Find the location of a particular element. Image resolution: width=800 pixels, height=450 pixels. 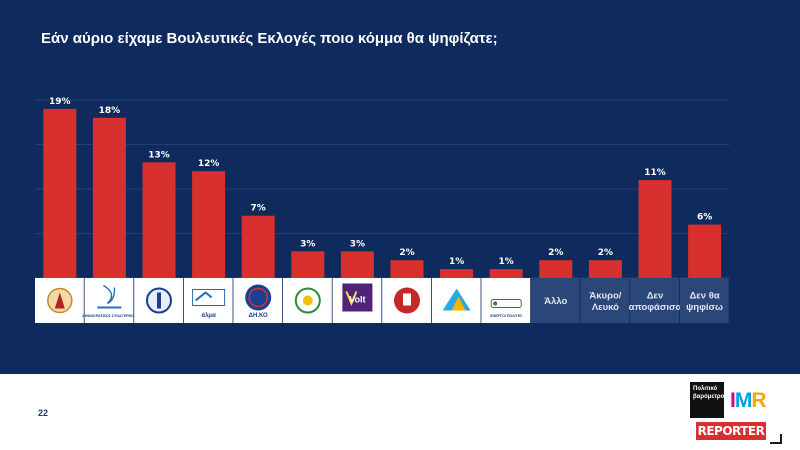

category-label: ψηφίσω is located at coordinates (704, 307).